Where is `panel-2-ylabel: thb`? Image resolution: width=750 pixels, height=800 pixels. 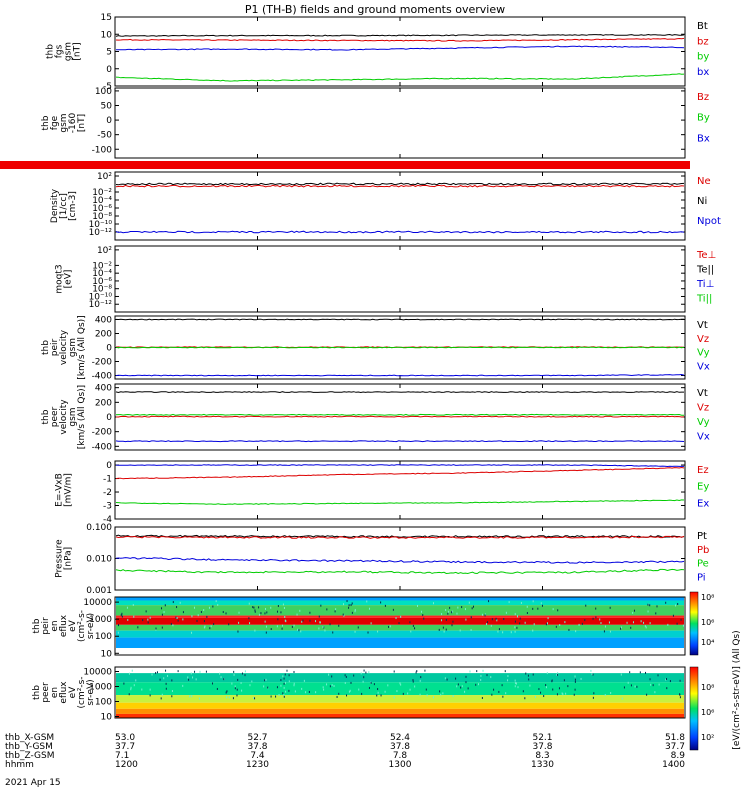 panel-2-ylabel: thb is located at coordinates (46, 122).